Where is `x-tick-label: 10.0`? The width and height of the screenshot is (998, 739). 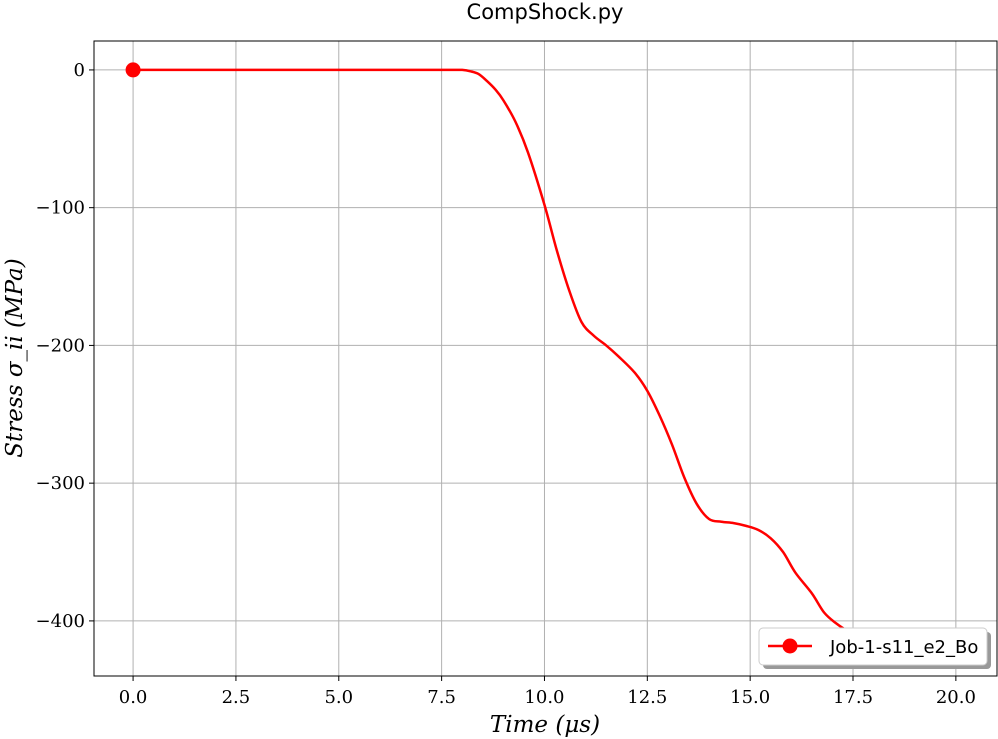 x-tick-label: 10.0 is located at coordinates (544, 697).